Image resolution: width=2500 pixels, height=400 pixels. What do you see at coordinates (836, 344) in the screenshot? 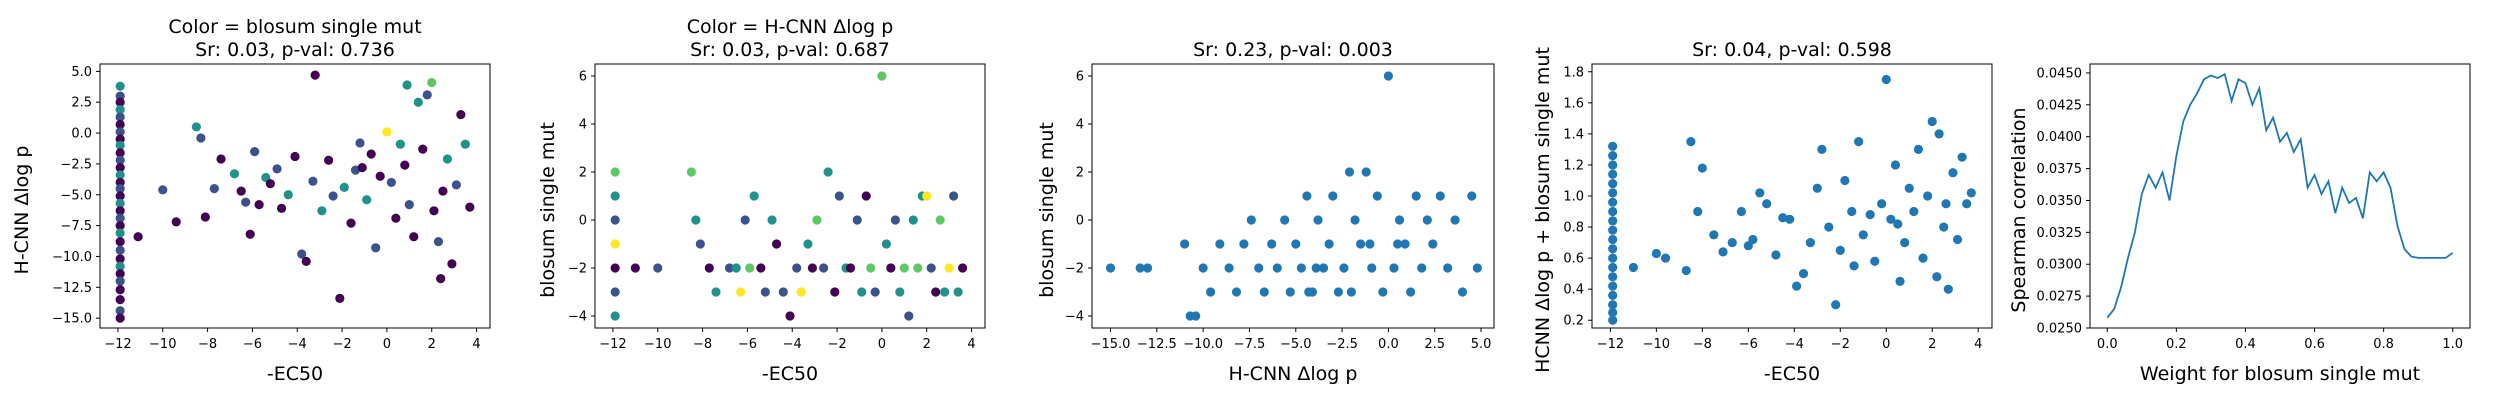
I see `x-tick-label: −2` at bounding box center [836, 344].